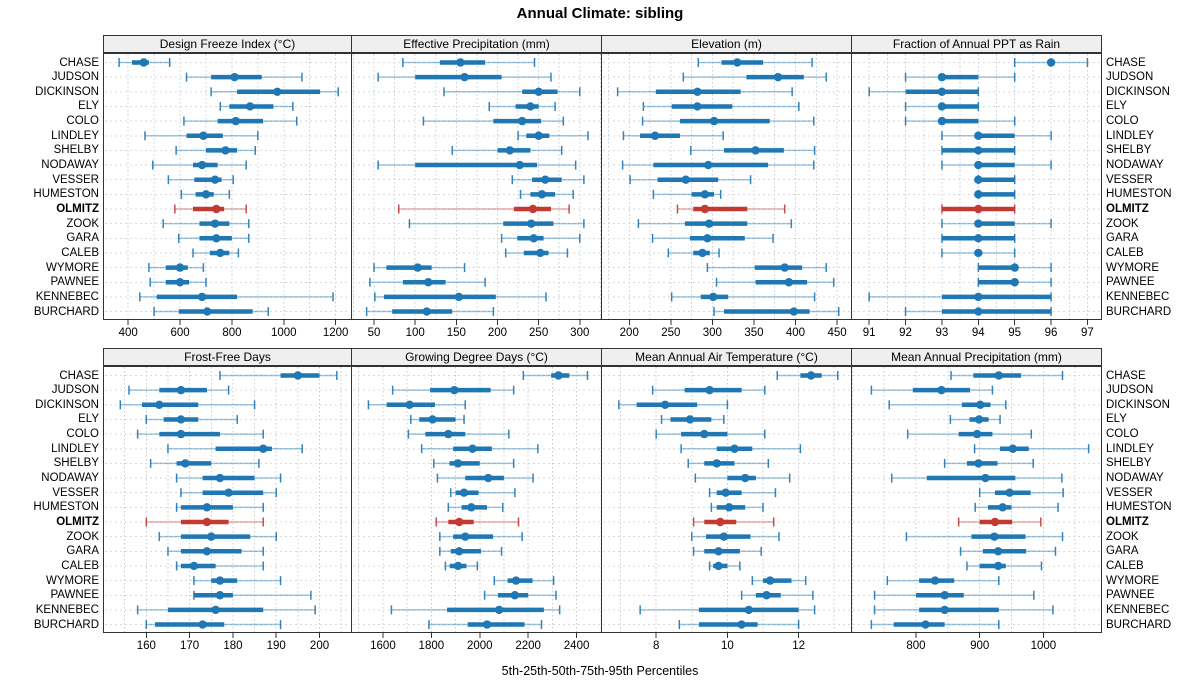 Image resolution: width=1200 pixels, height=700 pixels. What do you see at coordinates (600, 671) in the screenshot?
I see `axis-caption: 5th-25th-50th-75th-95th Percentiles` at bounding box center [600, 671].